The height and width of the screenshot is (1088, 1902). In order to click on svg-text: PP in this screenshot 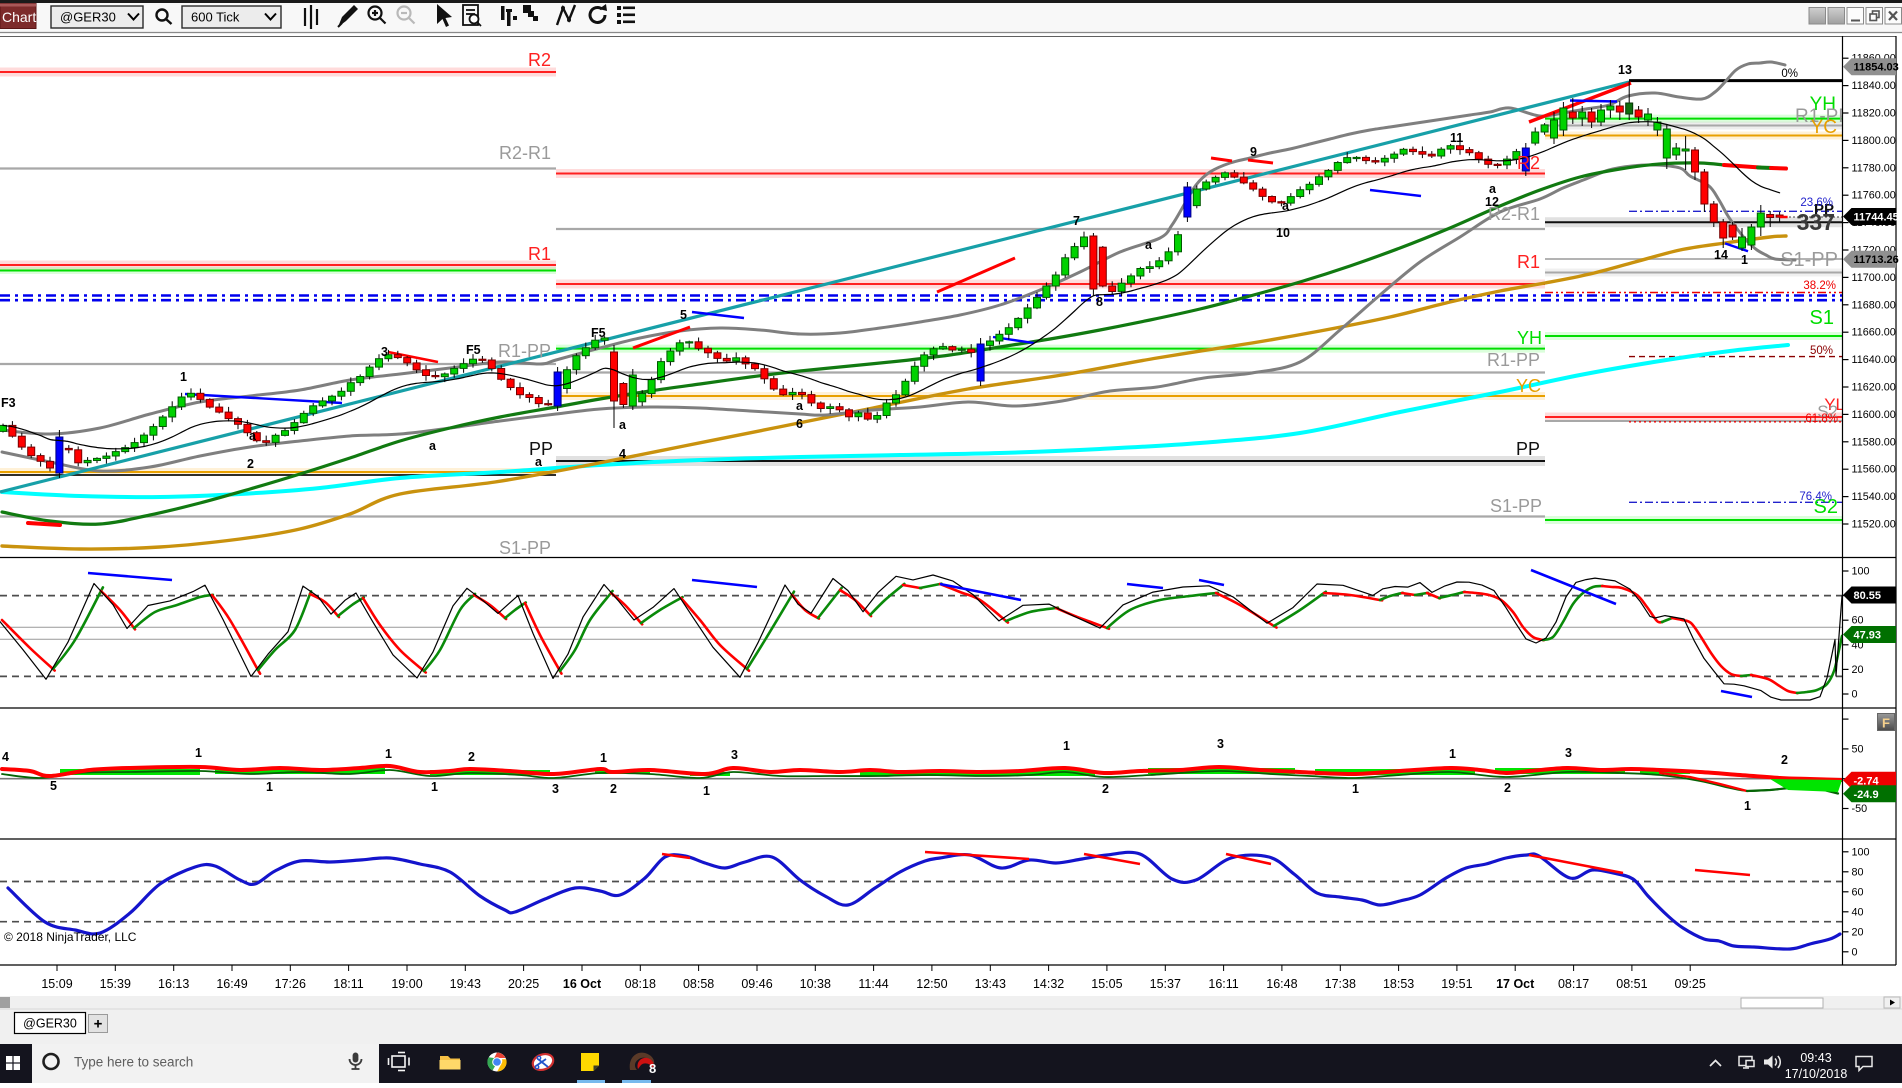, I will do `click(1528, 449)`.